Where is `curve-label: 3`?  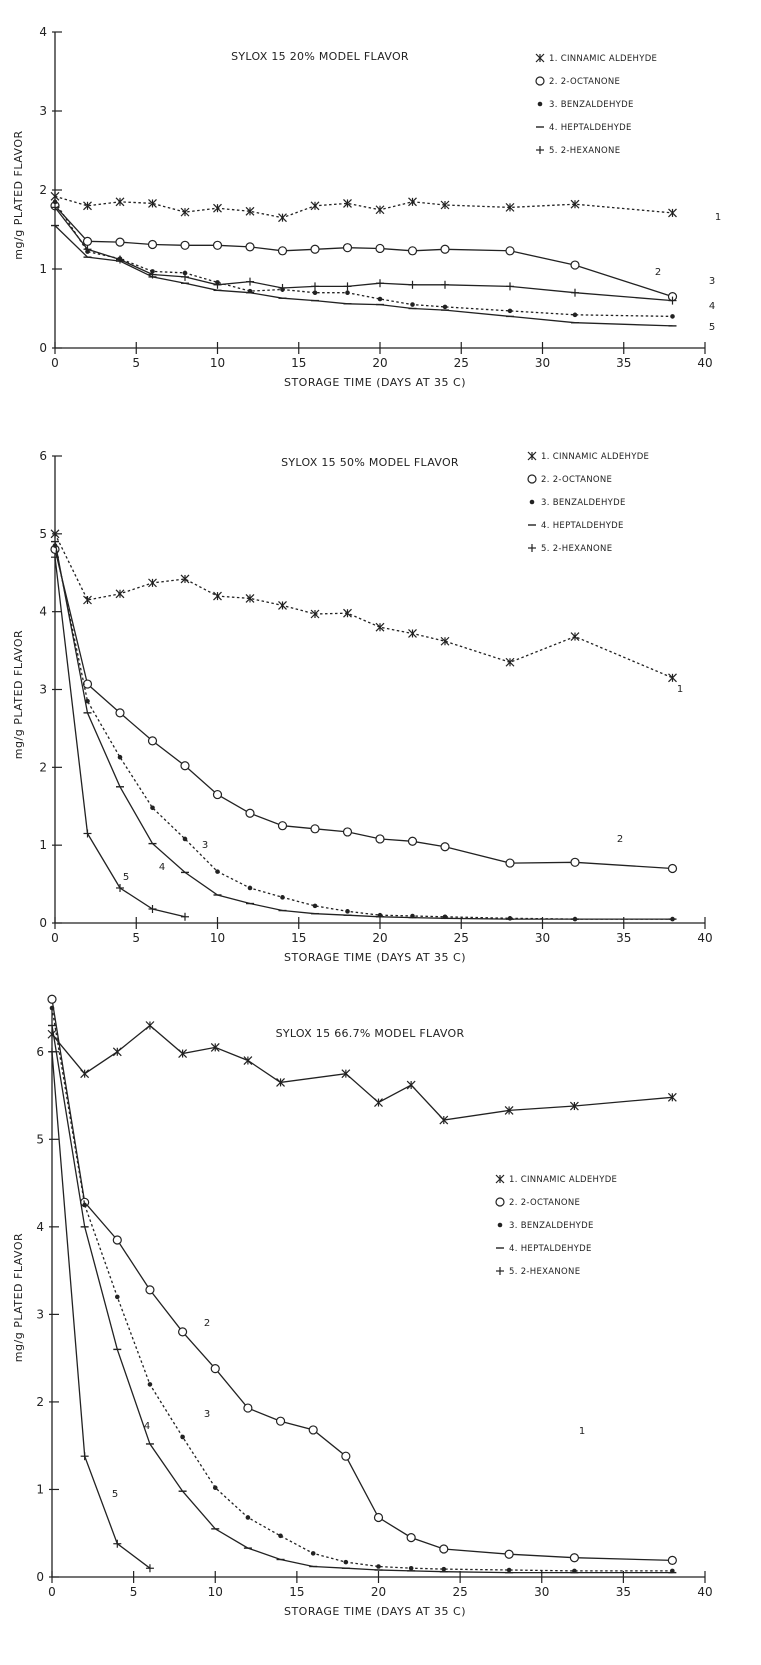 curve-label: 3 is located at coordinates (205, 845).